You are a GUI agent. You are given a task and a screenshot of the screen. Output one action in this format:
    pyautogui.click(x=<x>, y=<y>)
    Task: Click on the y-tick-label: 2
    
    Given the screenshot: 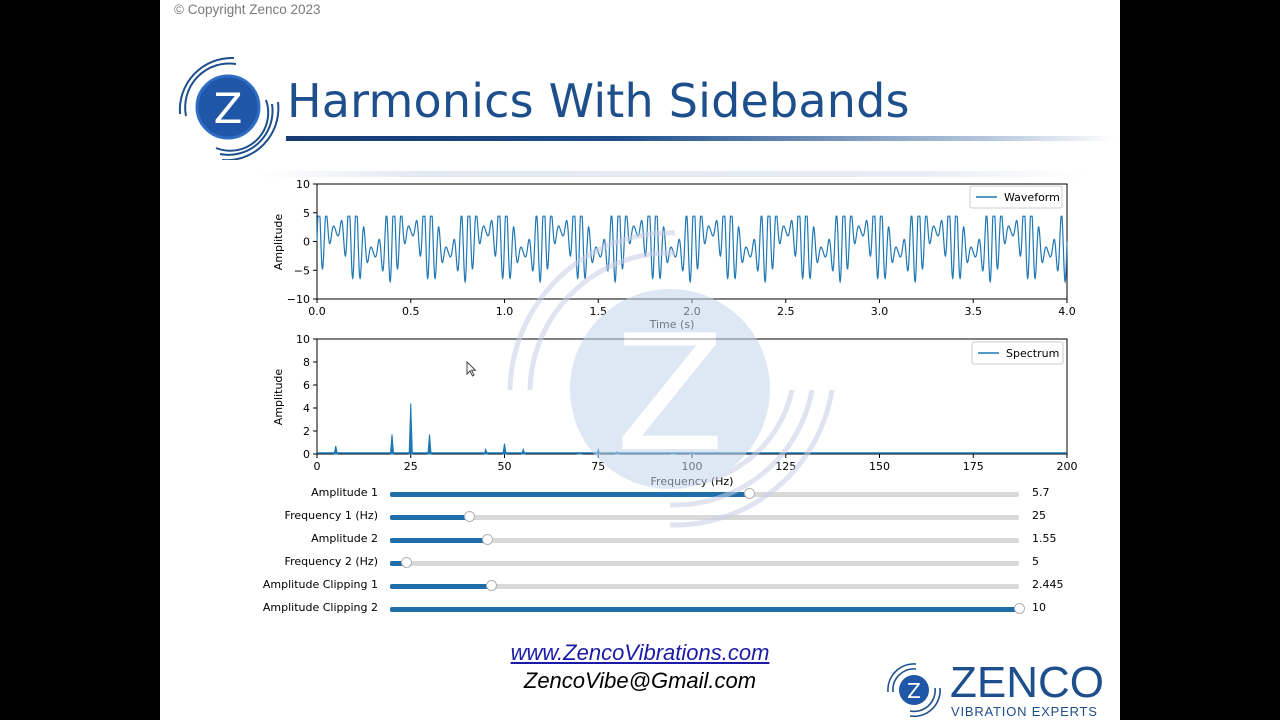 What is the action you would take?
    pyautogui.click(x=306, y=431)
    